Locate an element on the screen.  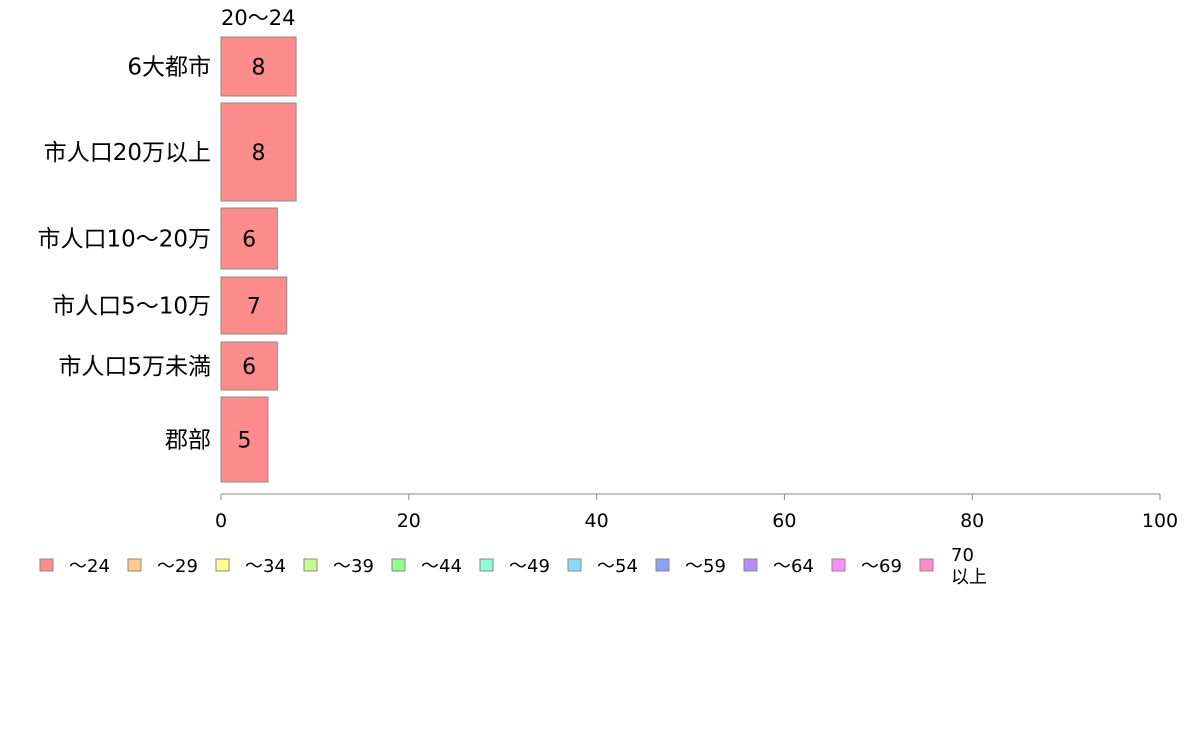
x-tick-label: 60 is located at coordinates (784, 521).